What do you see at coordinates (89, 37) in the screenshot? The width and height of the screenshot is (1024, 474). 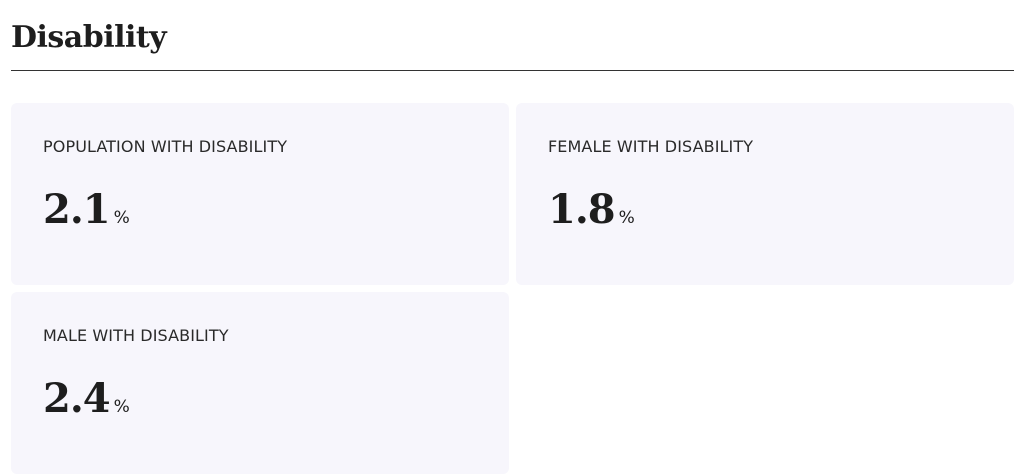 I see `section-title: Disability` at bounding box center [89, 37].